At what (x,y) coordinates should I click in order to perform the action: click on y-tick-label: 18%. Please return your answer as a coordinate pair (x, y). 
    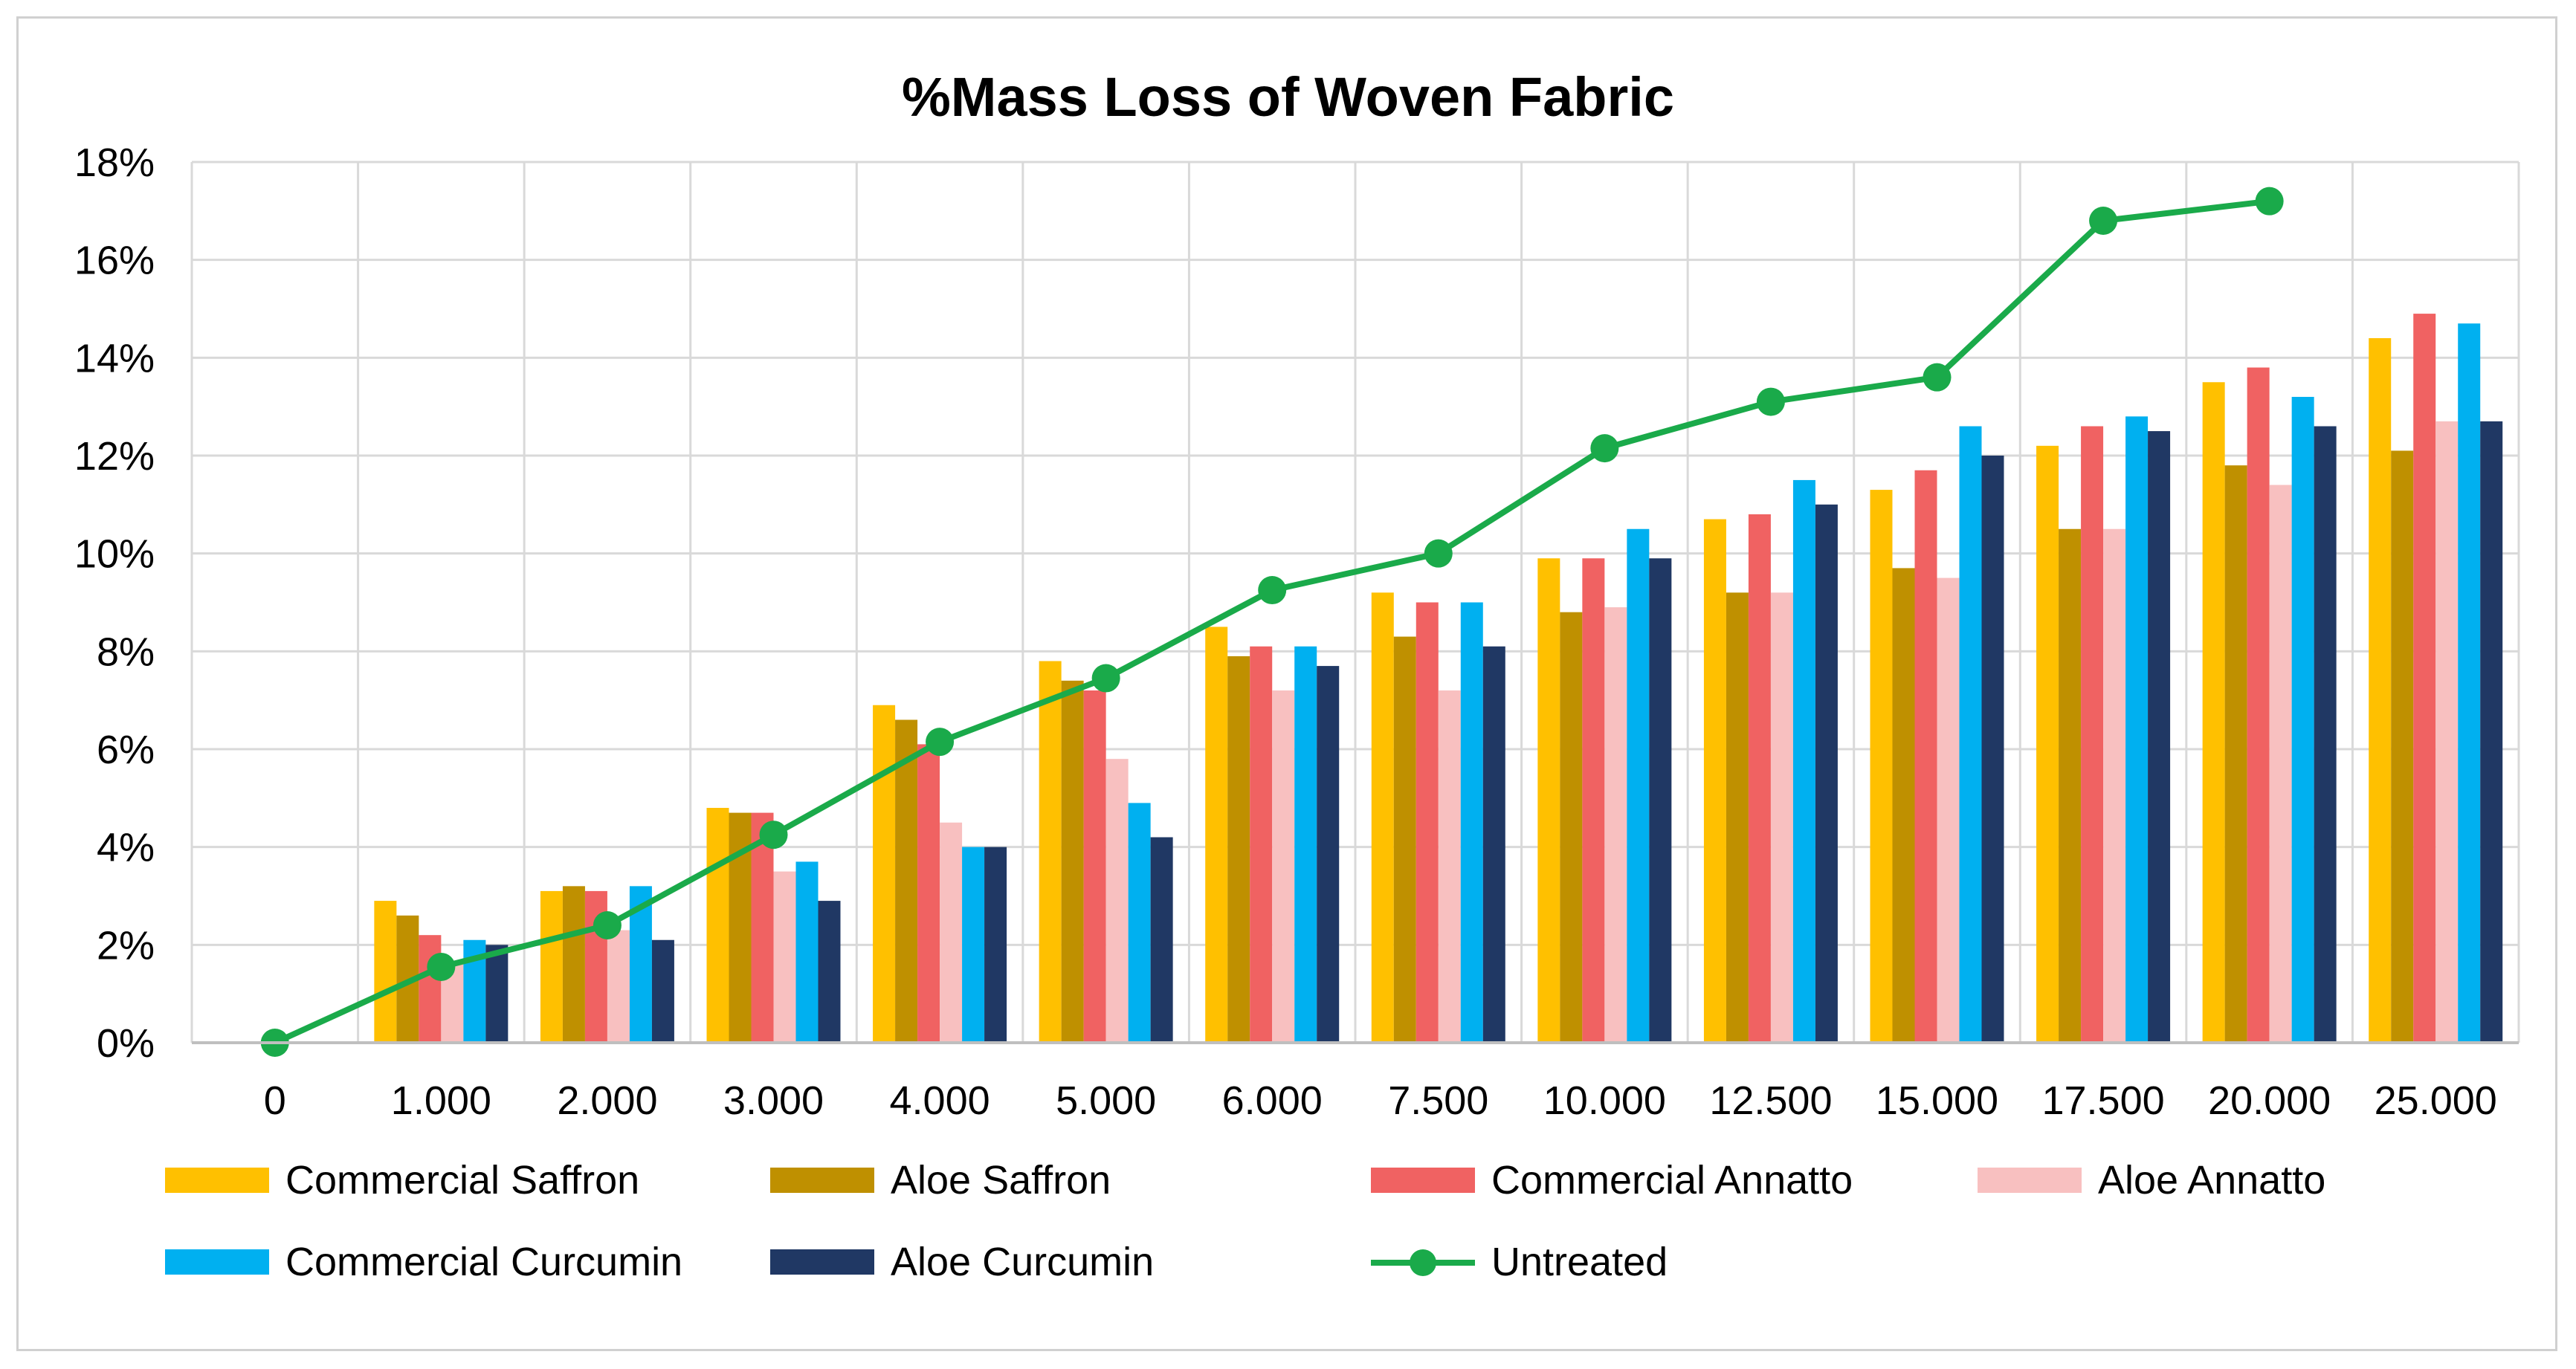
    Looking at the image, I should click on (114, 162).